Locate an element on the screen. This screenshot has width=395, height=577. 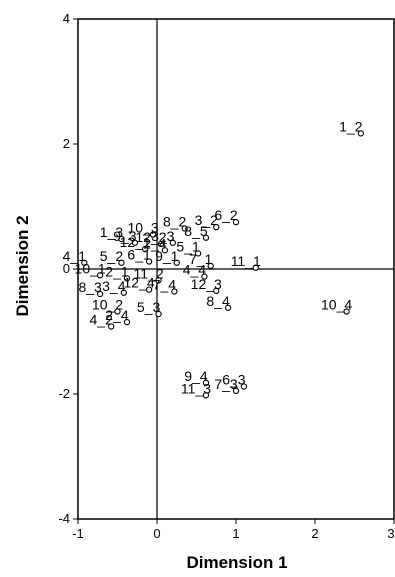
point-label: 10_3 is located at coordinates (142, 228).